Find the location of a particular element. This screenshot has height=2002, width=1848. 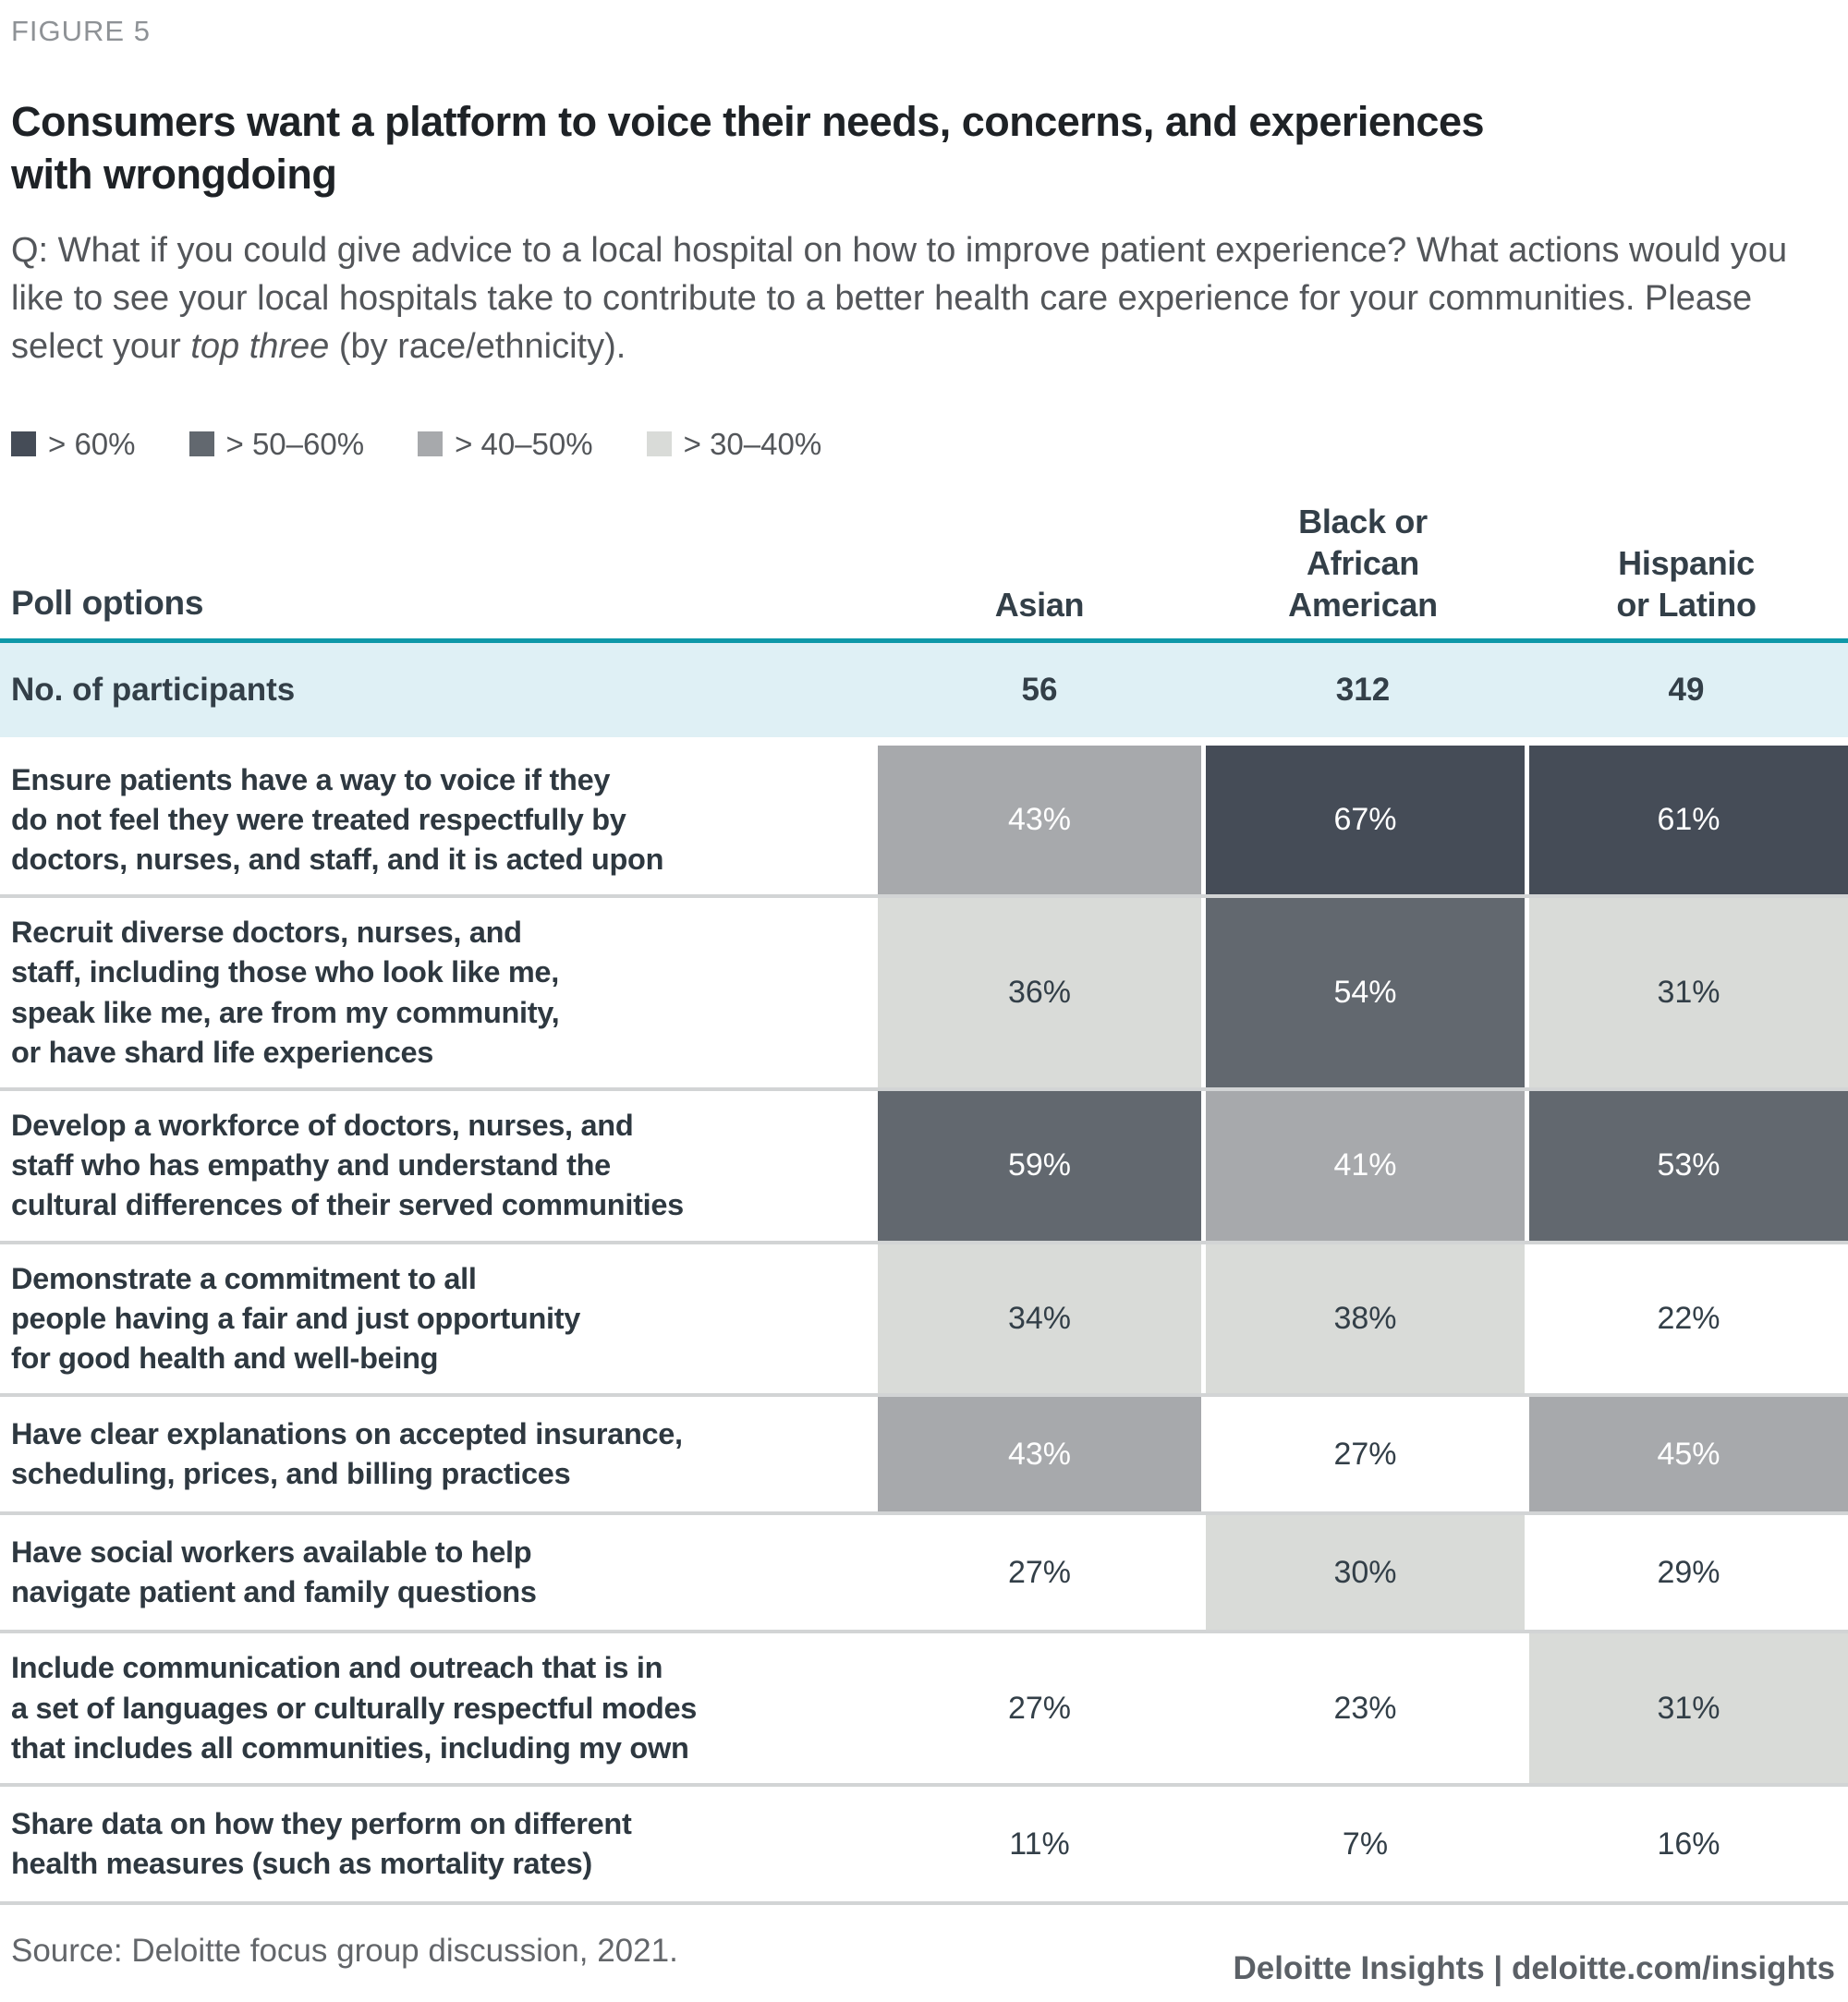

column-header-black-or-african-american: Black or African American is located at coordinates (1363, 563).